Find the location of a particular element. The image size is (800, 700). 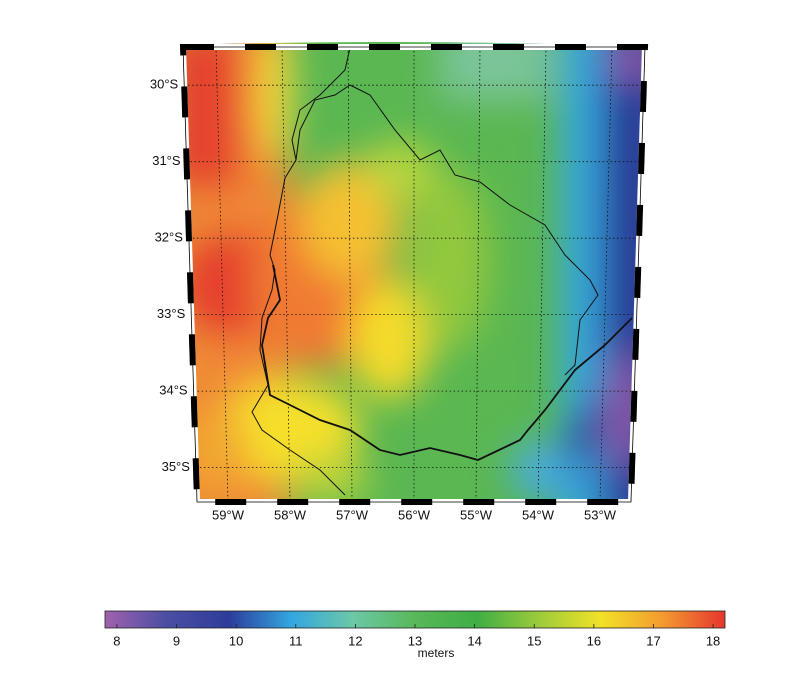

colorbar-tick-label: 13 is located at coordinates (415, 640).